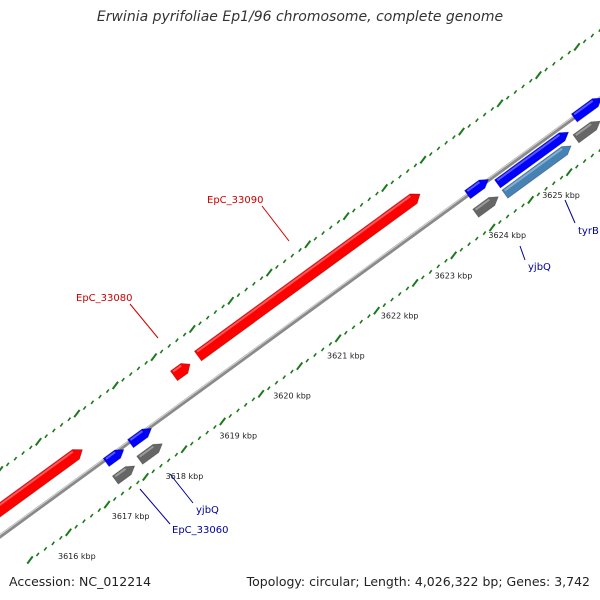  I want to click on cds-bar-d, so click(123, 475).